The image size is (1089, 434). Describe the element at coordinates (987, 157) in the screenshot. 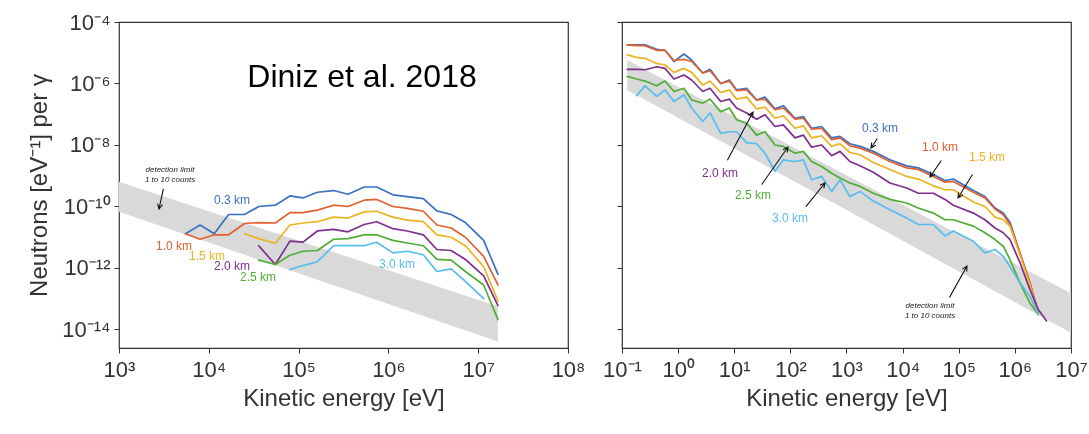

I see `text: 1.5 km` at that location.